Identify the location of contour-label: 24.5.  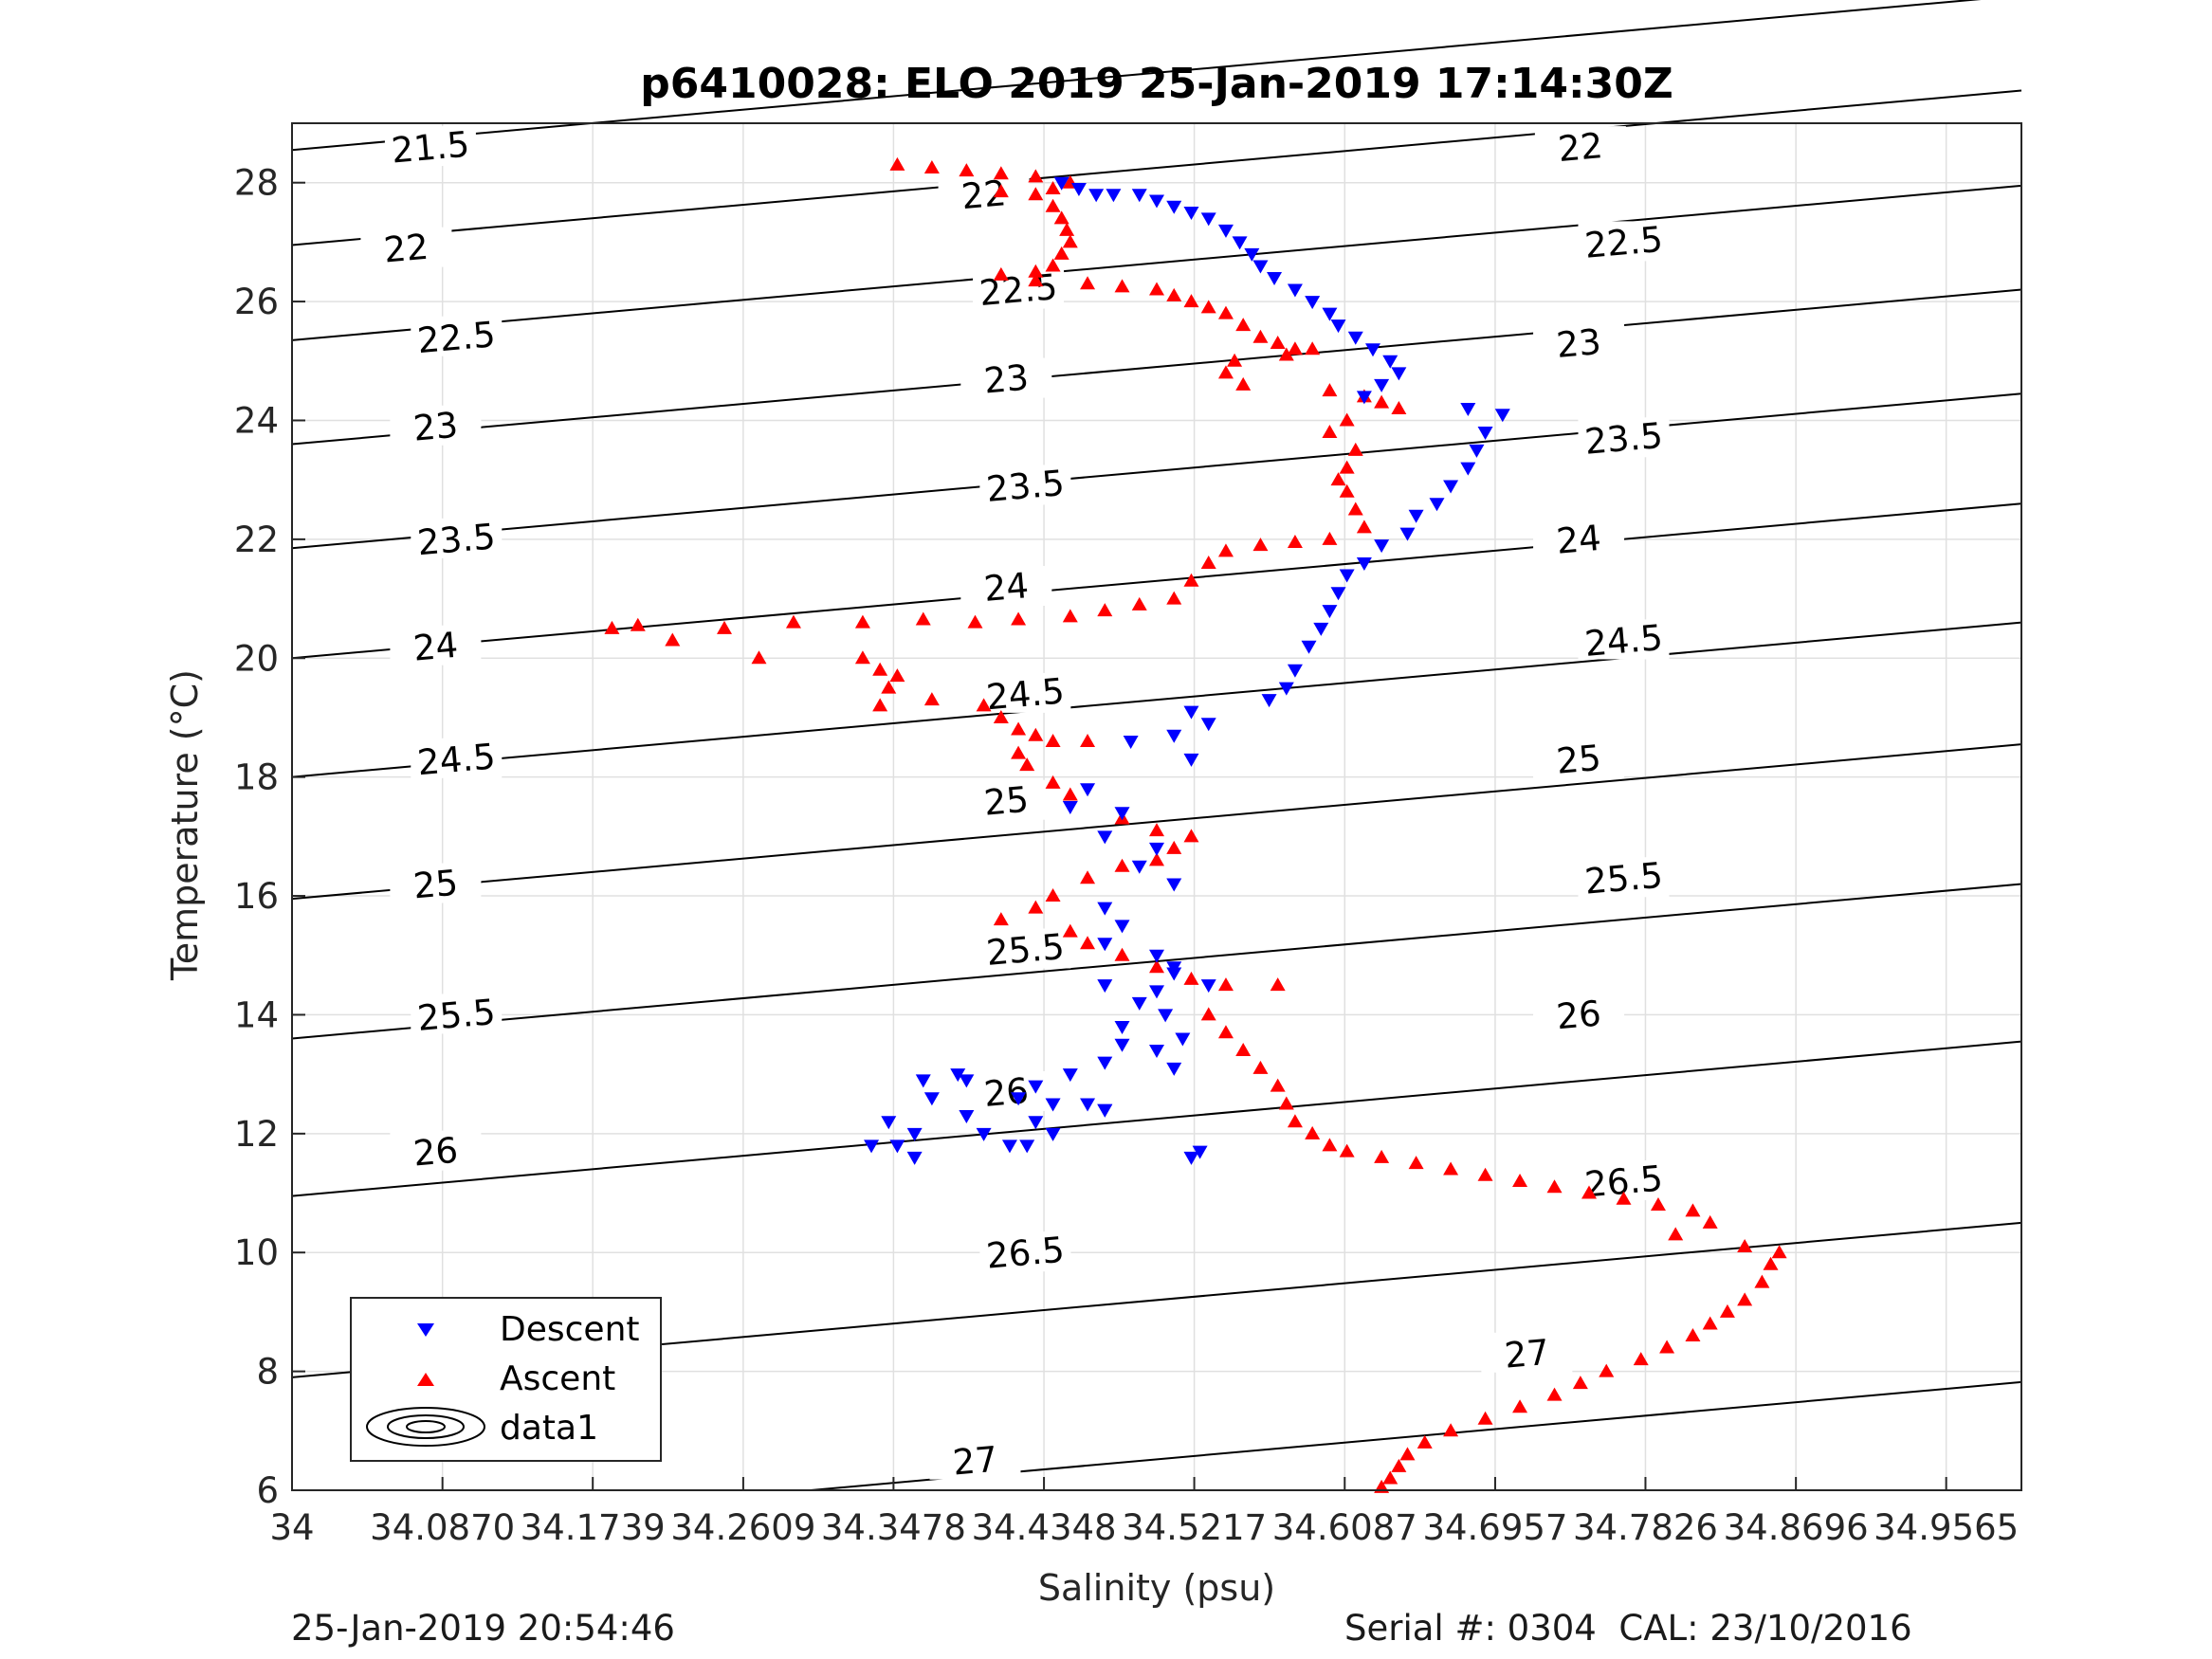
(456, 759).